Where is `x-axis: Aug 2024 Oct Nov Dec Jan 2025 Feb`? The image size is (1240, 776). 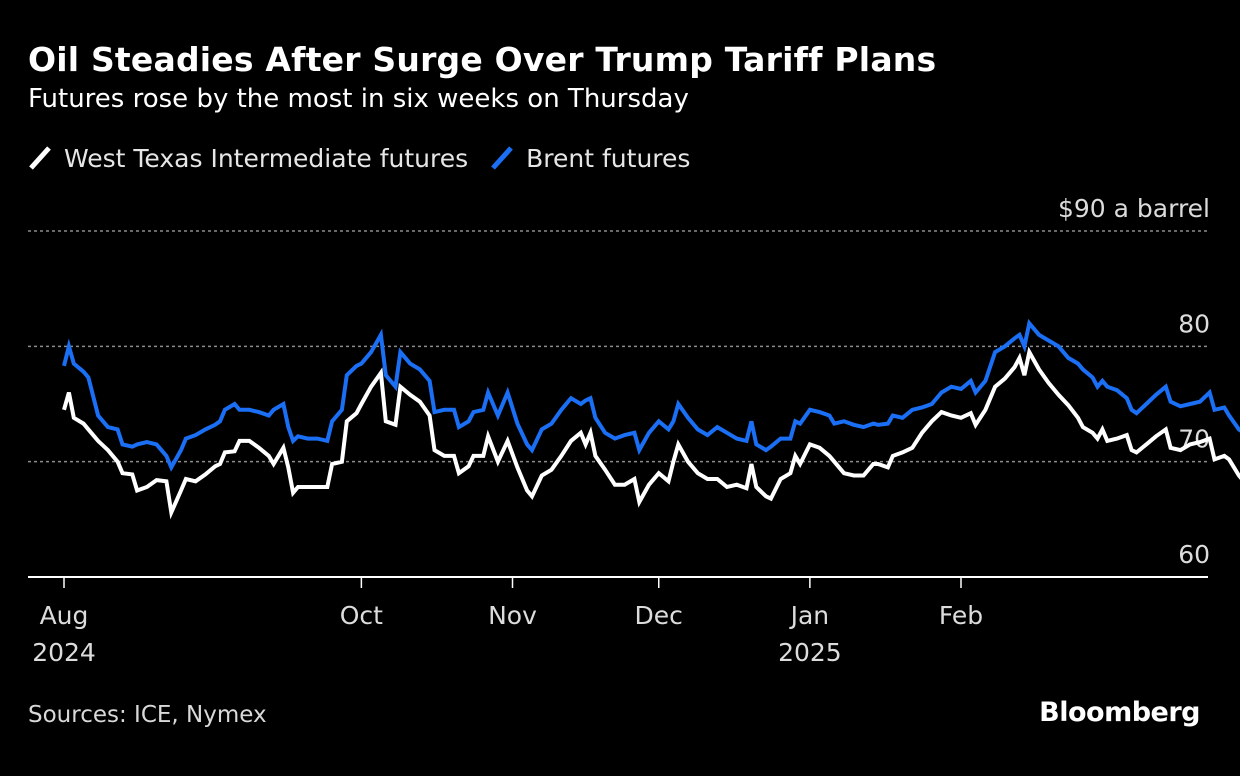
x-axis: Aug 2024 Oct Nov Dec Jan 2025 Feb is located at coordinates (507, 622).